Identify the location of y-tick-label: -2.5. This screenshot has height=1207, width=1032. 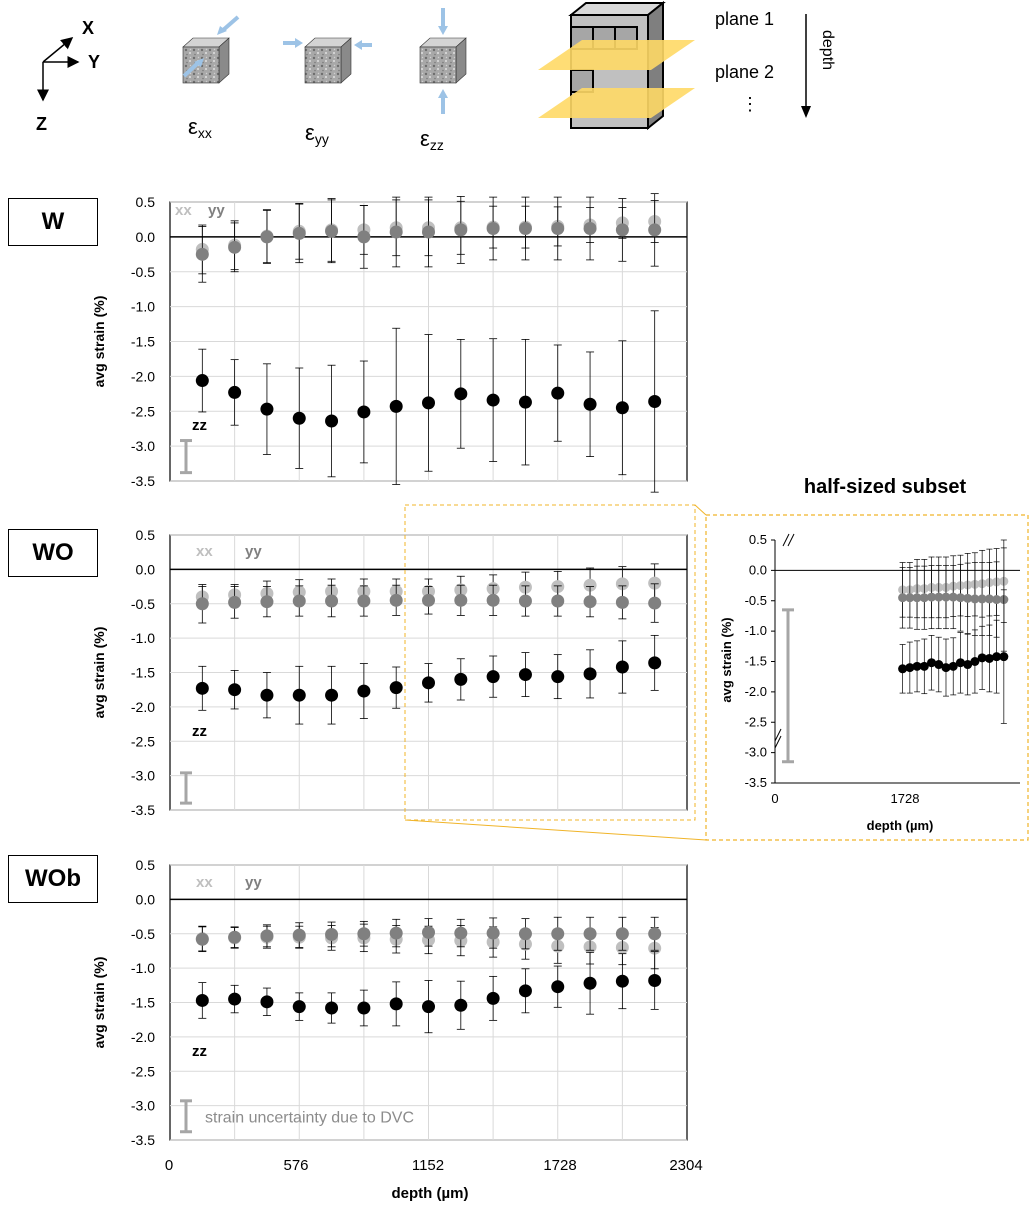
(143, 411).